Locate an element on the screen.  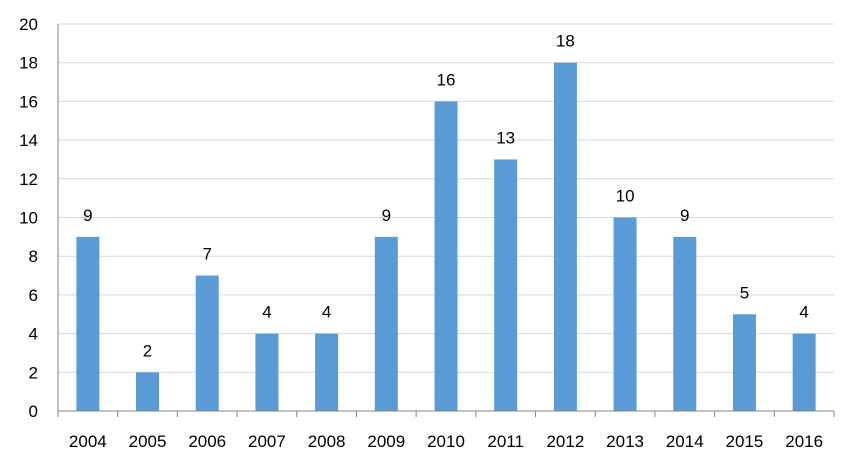
bar-2016 is located at coordinates (804, 372).